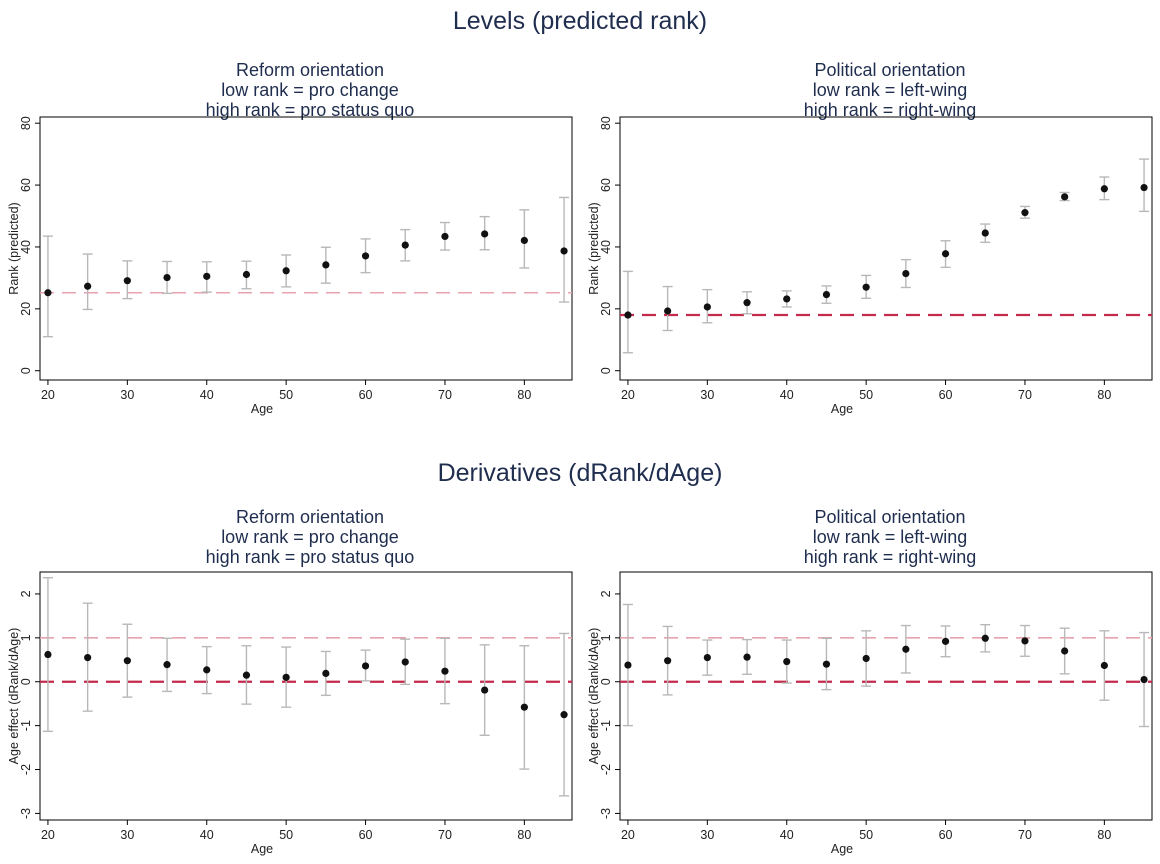  Describe the element at coordinates (606, 185) in the screenshot. I see `y-tick-label: 60` at that location.